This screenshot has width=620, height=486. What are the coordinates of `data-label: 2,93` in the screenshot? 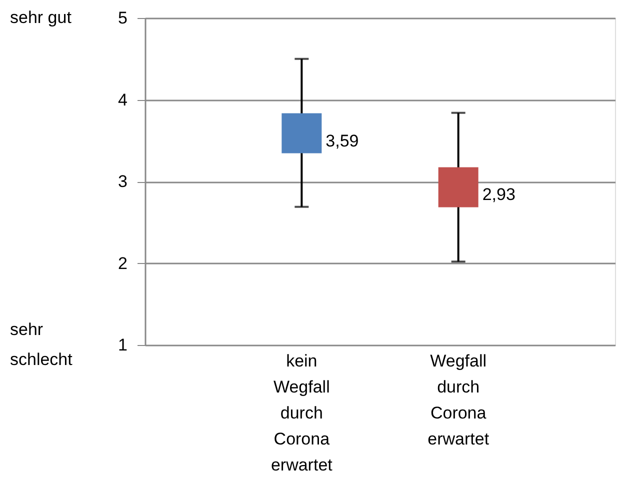 It's located at (499, 194).